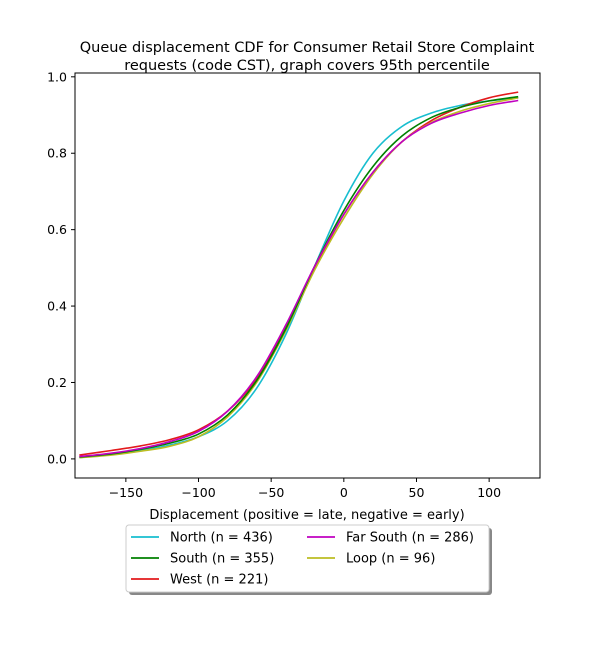  Describe the element at coordinates (410, 538) in the screenshot. I see `legend-label-4: Far South (n = 286)` at that location.